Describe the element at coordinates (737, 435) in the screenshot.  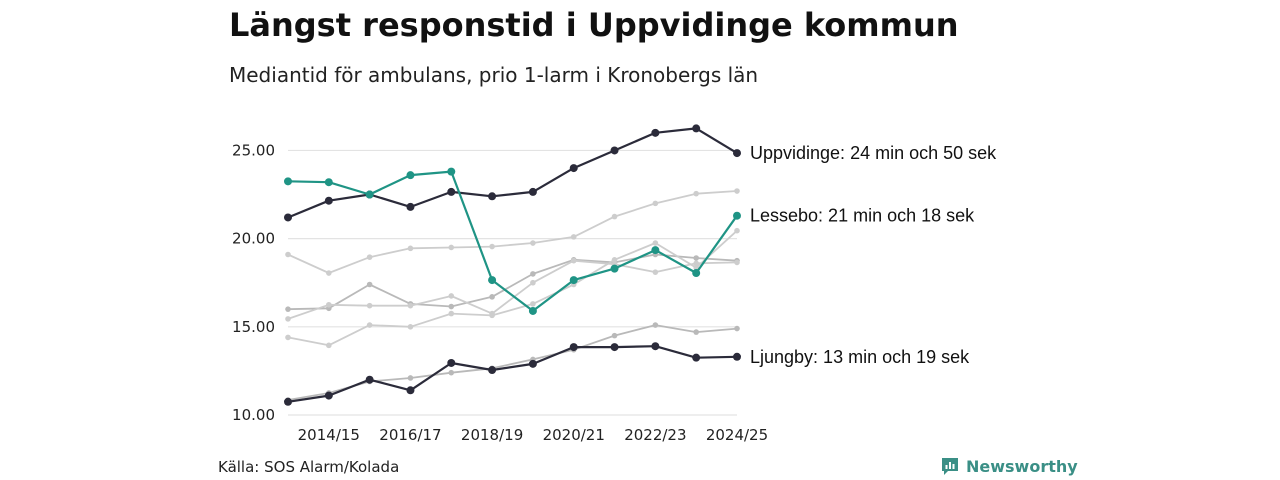
I see `x-tick-label: 2024/25` at that location.